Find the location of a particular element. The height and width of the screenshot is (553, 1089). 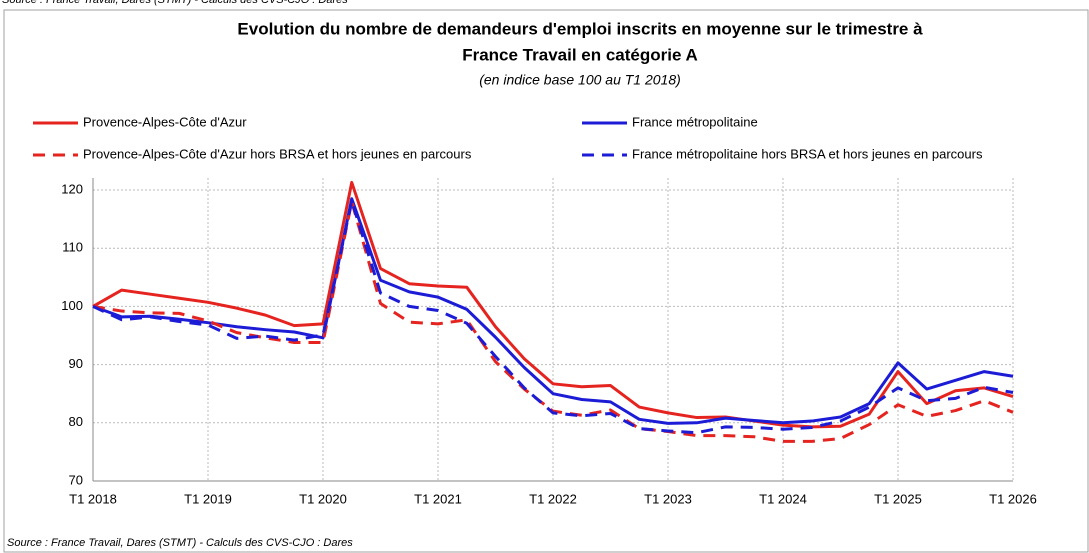

y-tick-label: 80 is located at coordinates (76, 421).